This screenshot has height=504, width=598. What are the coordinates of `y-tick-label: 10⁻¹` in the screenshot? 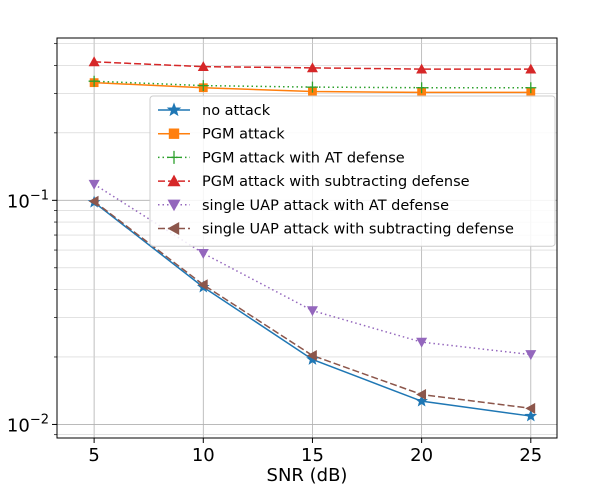 It's located at (28, 200).